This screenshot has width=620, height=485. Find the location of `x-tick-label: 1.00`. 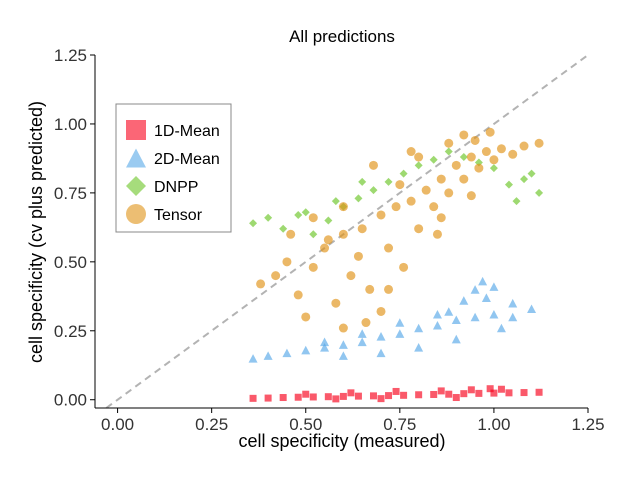

x-tick-label: 1.00 is located at coordinates (493, 424).